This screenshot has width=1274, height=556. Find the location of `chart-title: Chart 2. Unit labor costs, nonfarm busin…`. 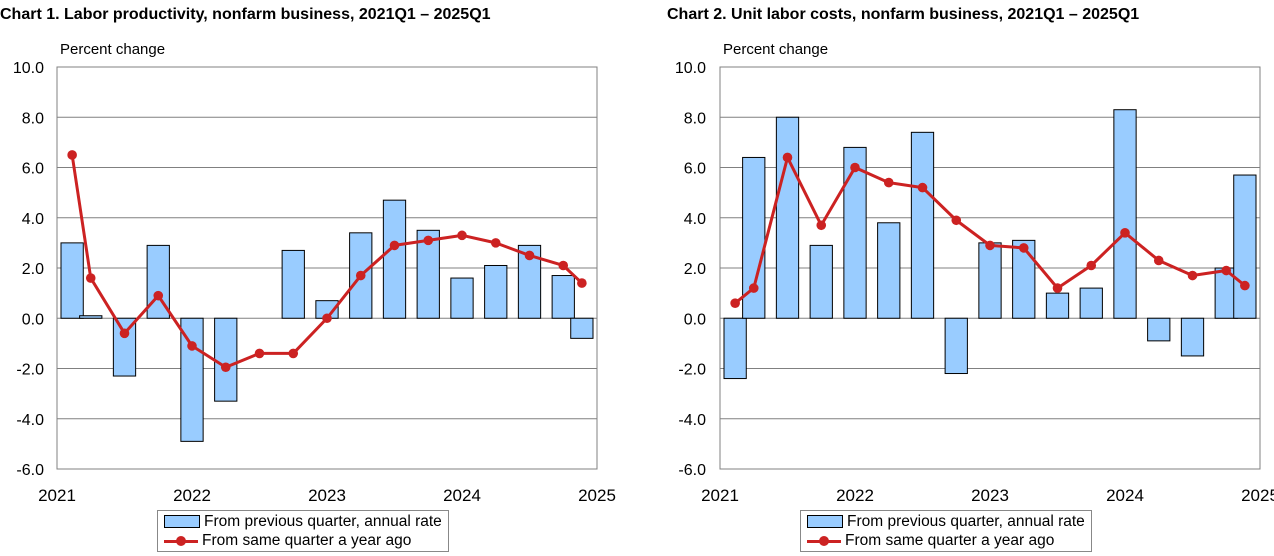

chart-title: Chart 2. Unit labor costs, nonfarm busin… is located at coordinates (903, 14).